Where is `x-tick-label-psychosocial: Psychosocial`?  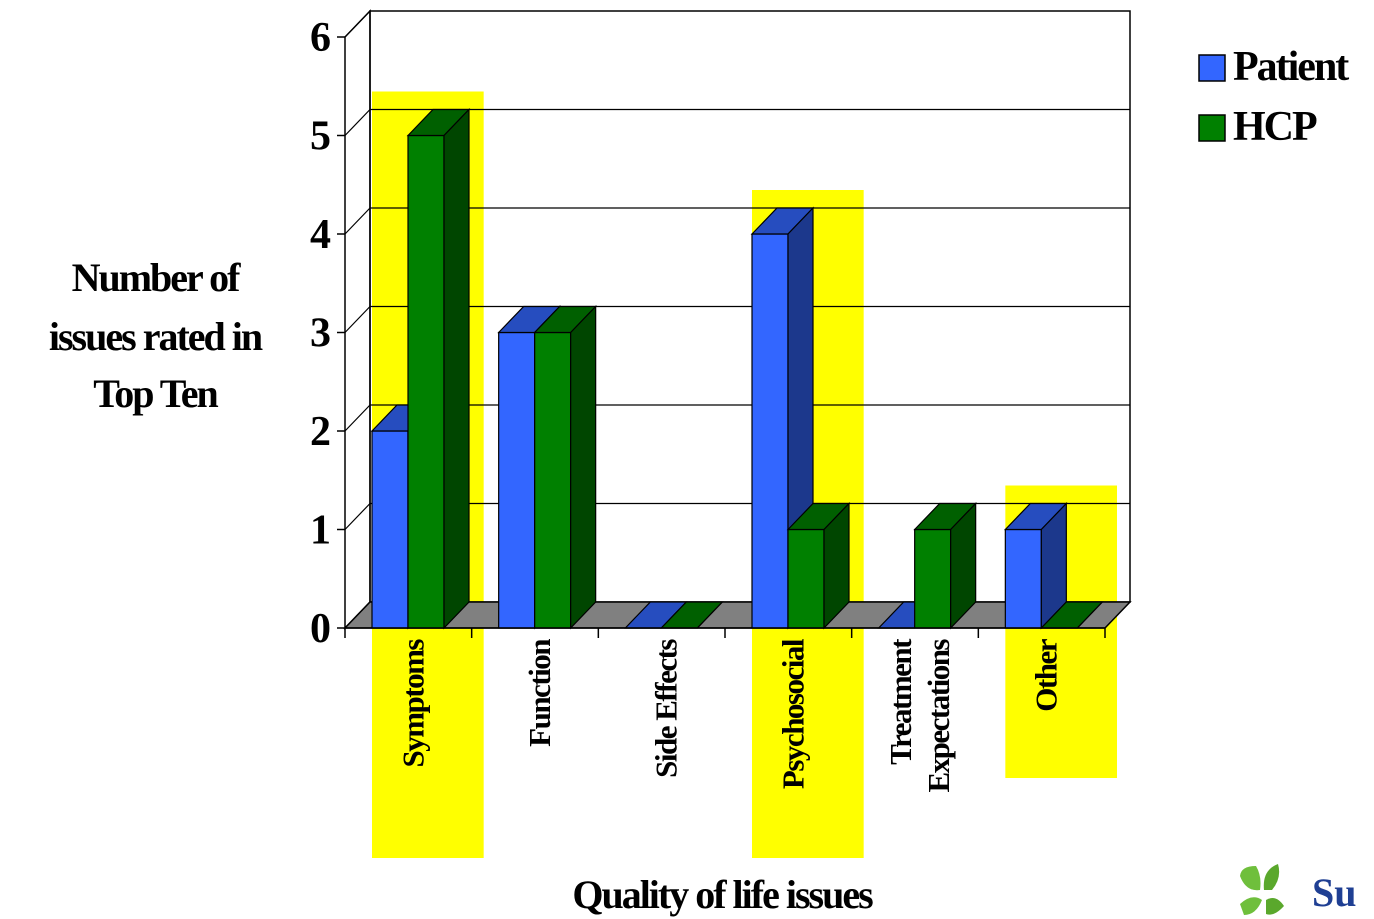
x-tick-label-psychosocial: Psychosocial is located at coordinates (792, 713).